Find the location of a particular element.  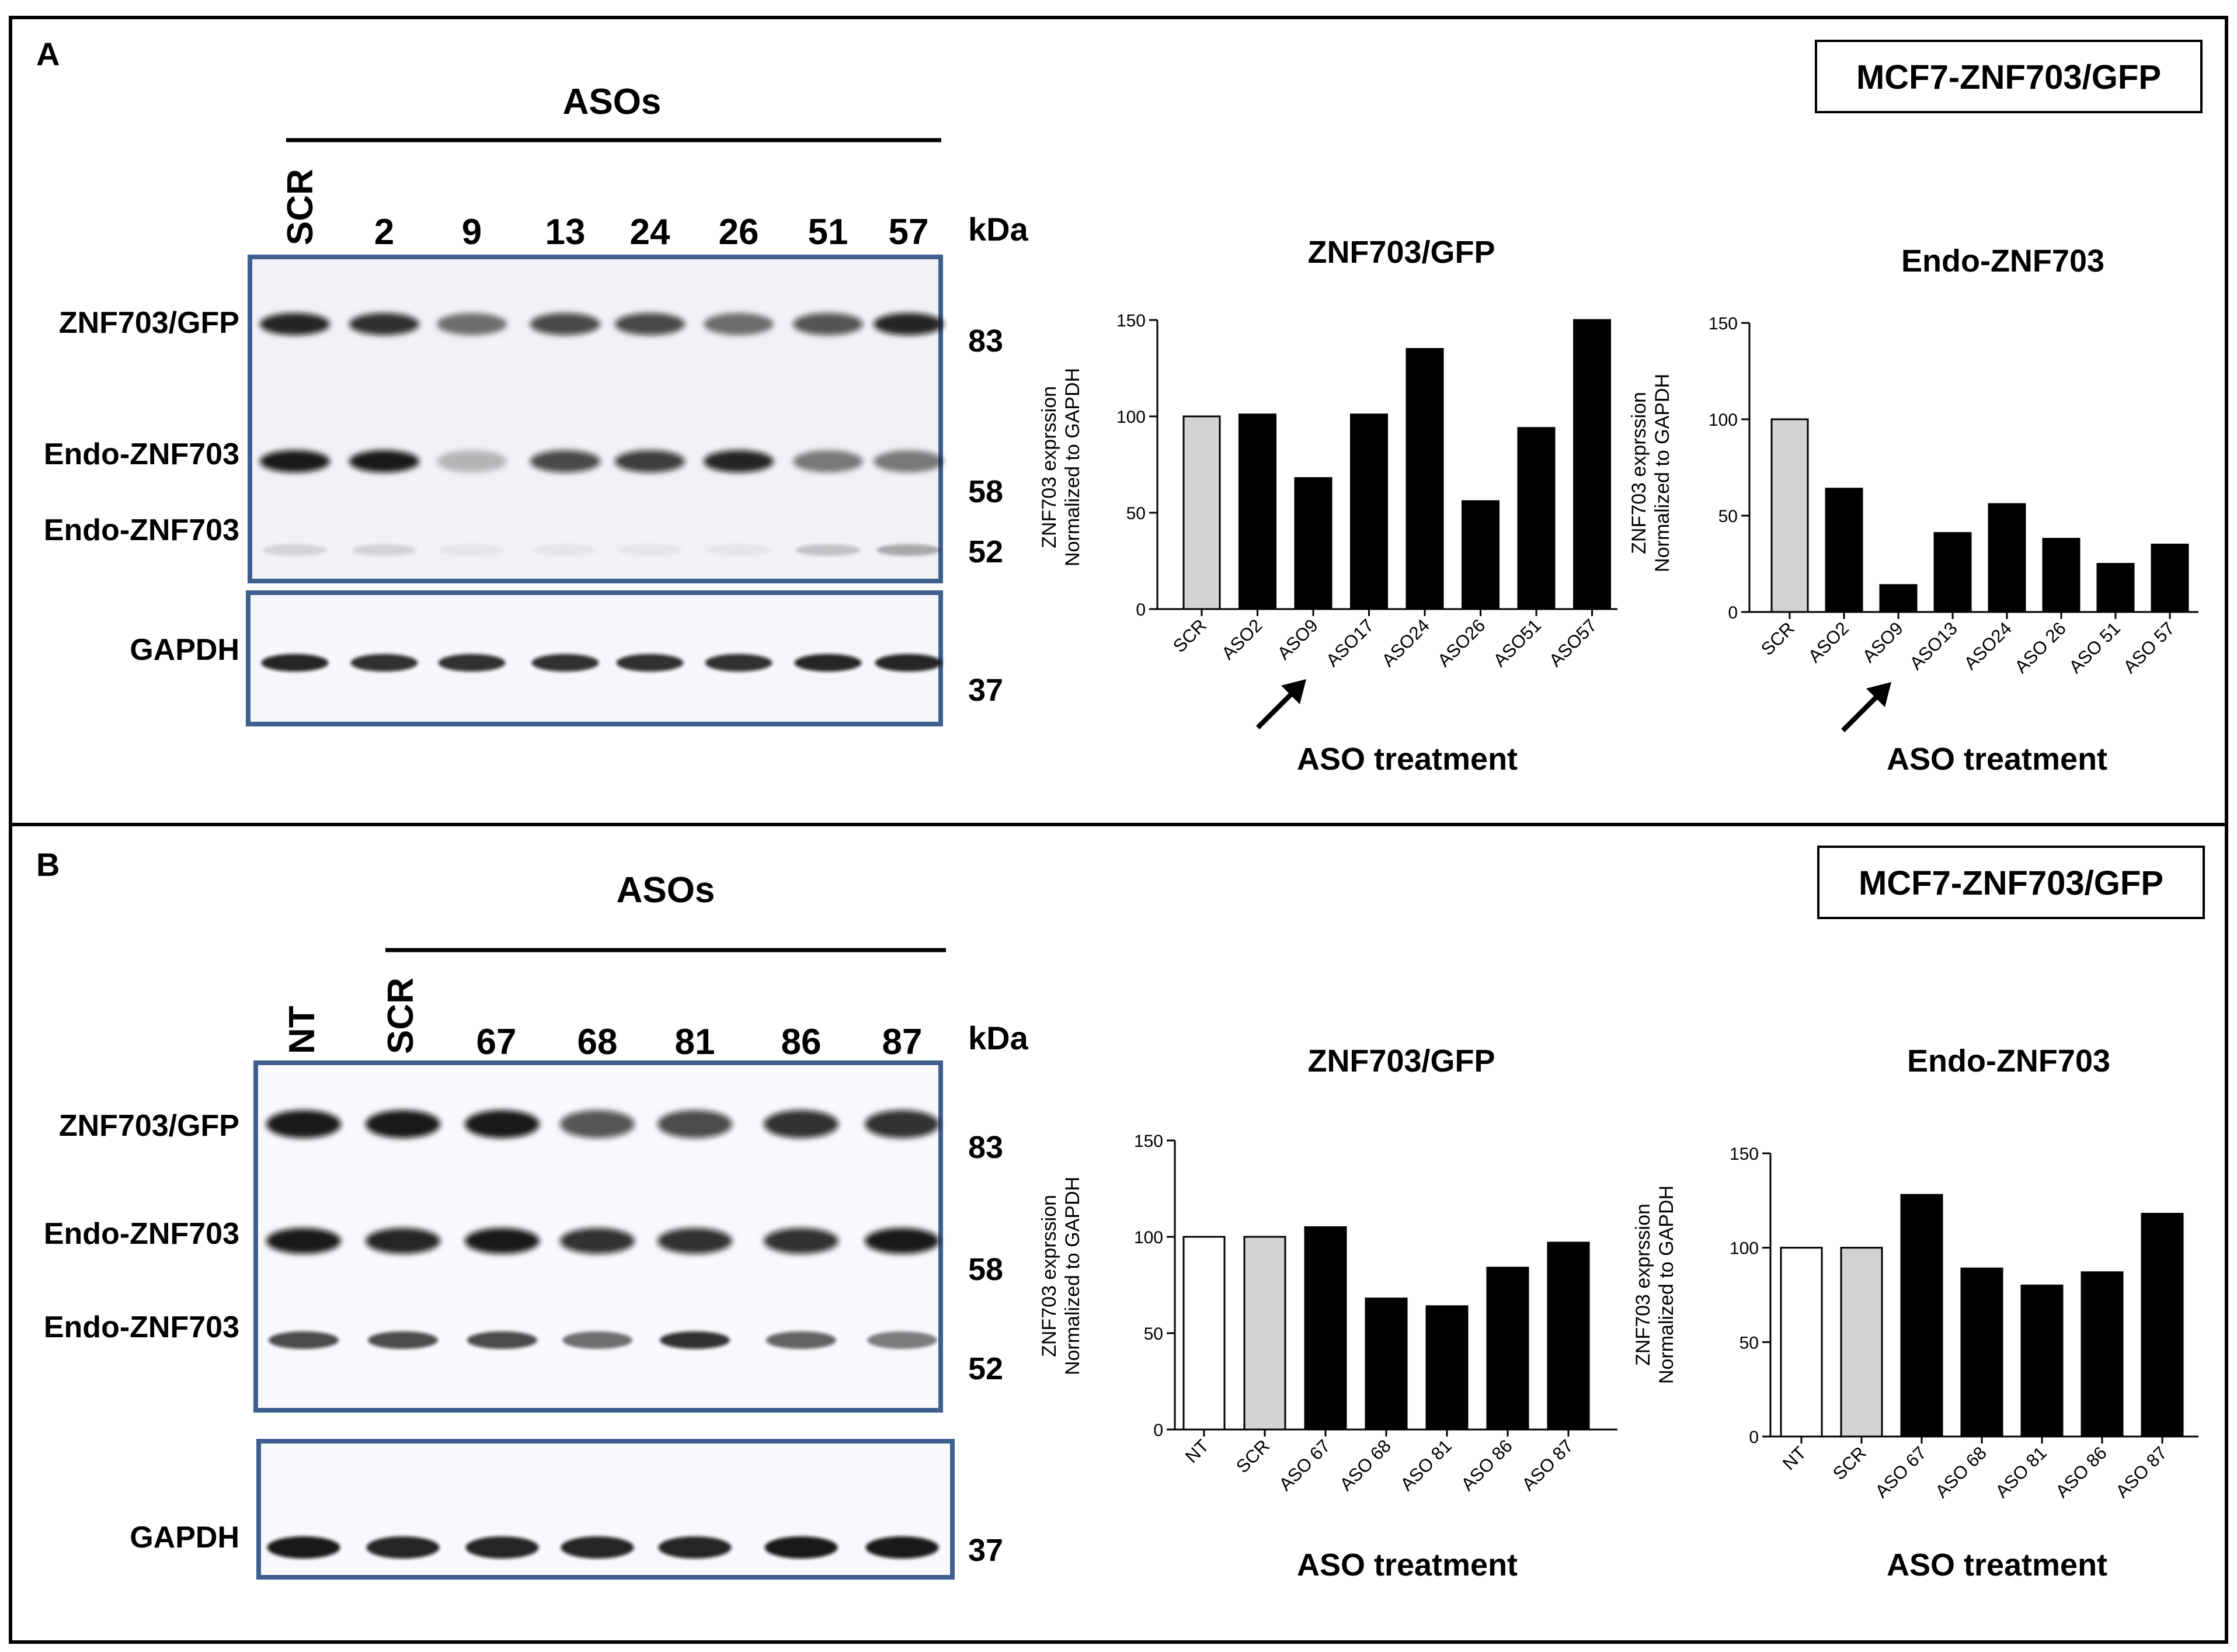

lane-label: 13 is located at coordinates (566, 232).